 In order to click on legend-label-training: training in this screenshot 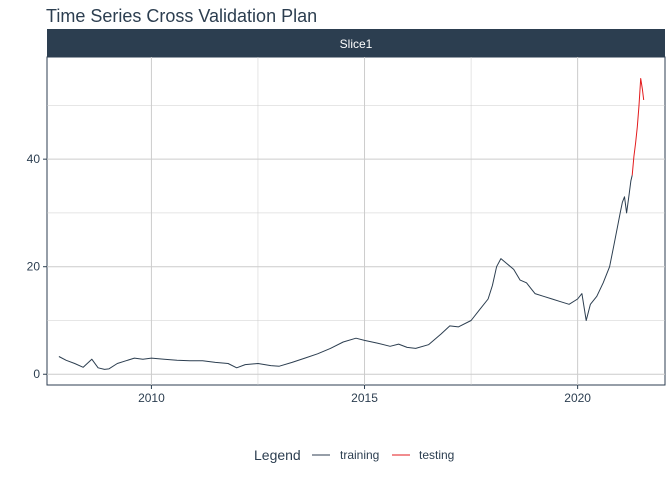, I will do `click(359, 455)`.